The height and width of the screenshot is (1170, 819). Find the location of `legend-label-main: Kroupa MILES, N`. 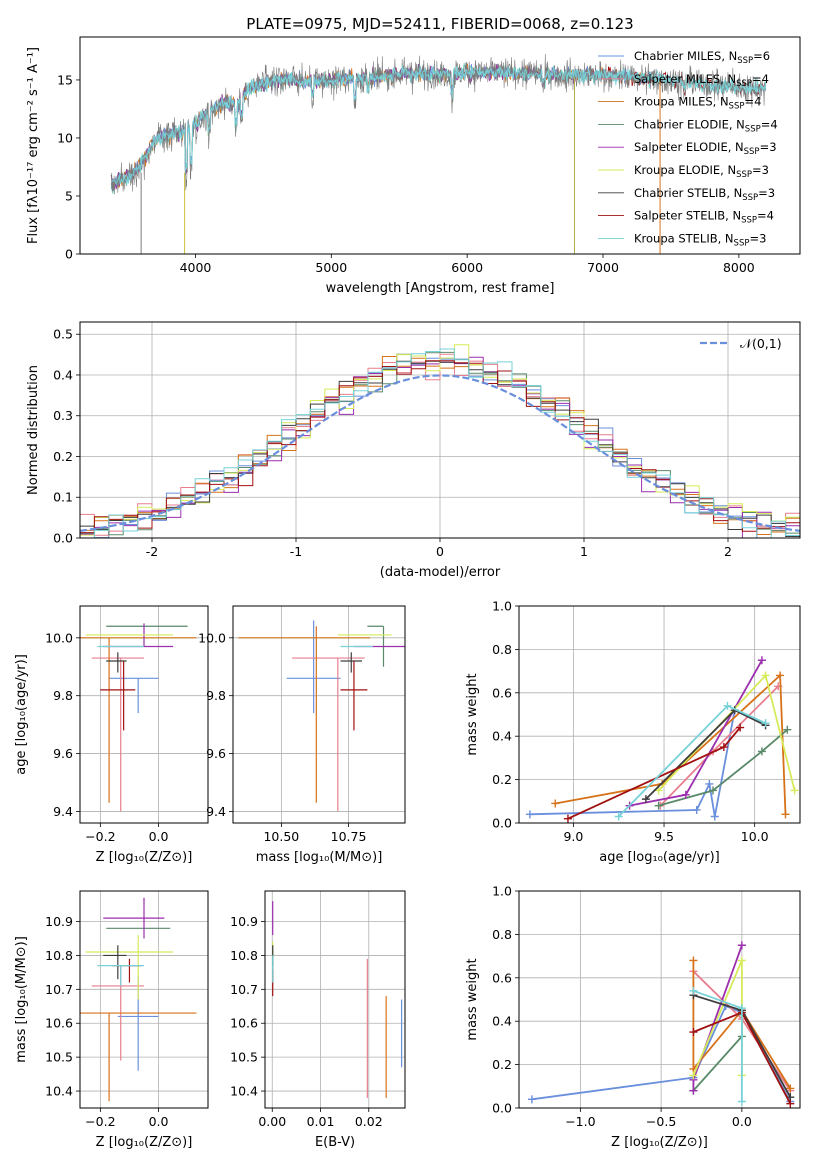

legend-label-main: Kroupa MILES, N is located at coordinates (681, 102).